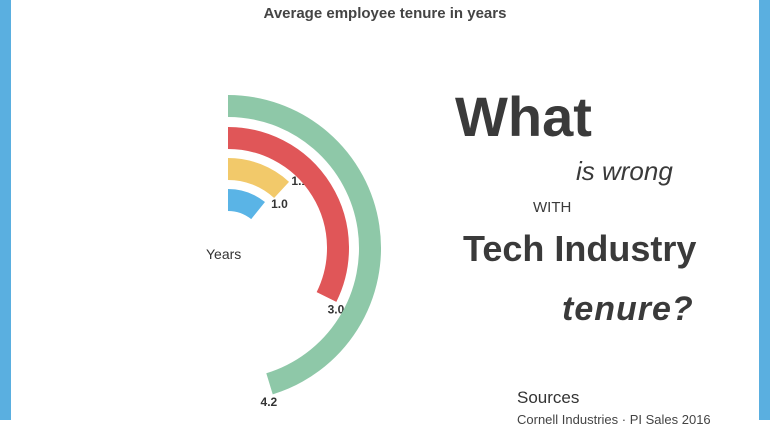 The height and width of the screenshot is (427, 770). Describe the element at coordinates (523, 116) in the screenshot. I see `headline-what: What` at that location.